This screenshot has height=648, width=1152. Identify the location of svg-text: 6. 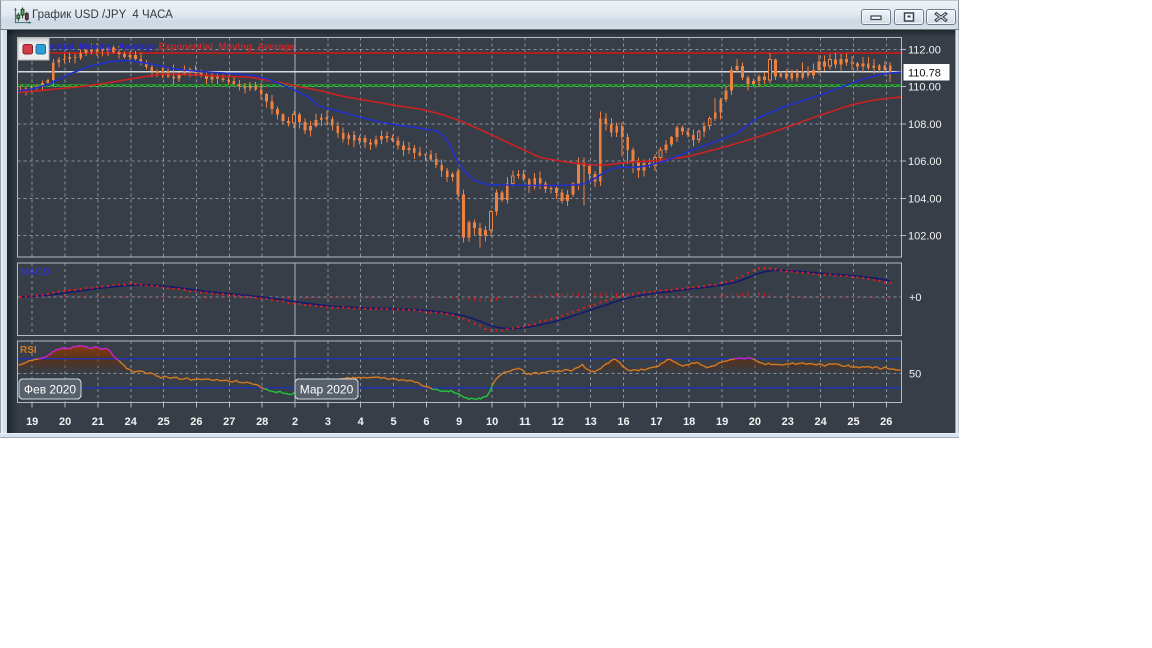
(426, 422).